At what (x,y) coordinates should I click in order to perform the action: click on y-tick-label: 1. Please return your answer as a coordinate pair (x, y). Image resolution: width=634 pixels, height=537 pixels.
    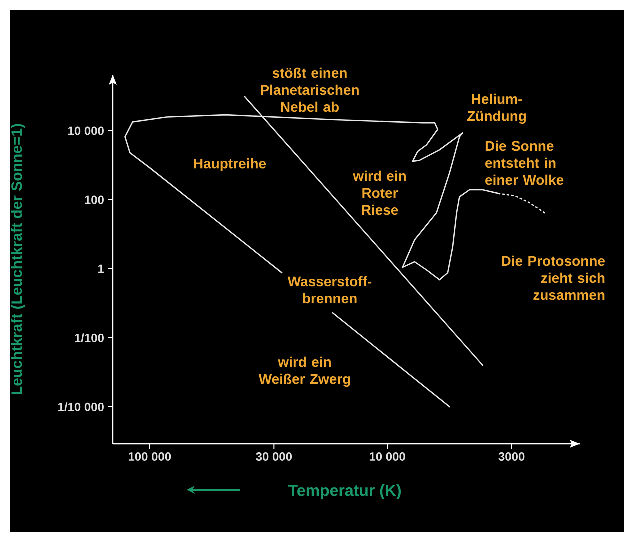
    Looking at the image, I should click on (101, 269).